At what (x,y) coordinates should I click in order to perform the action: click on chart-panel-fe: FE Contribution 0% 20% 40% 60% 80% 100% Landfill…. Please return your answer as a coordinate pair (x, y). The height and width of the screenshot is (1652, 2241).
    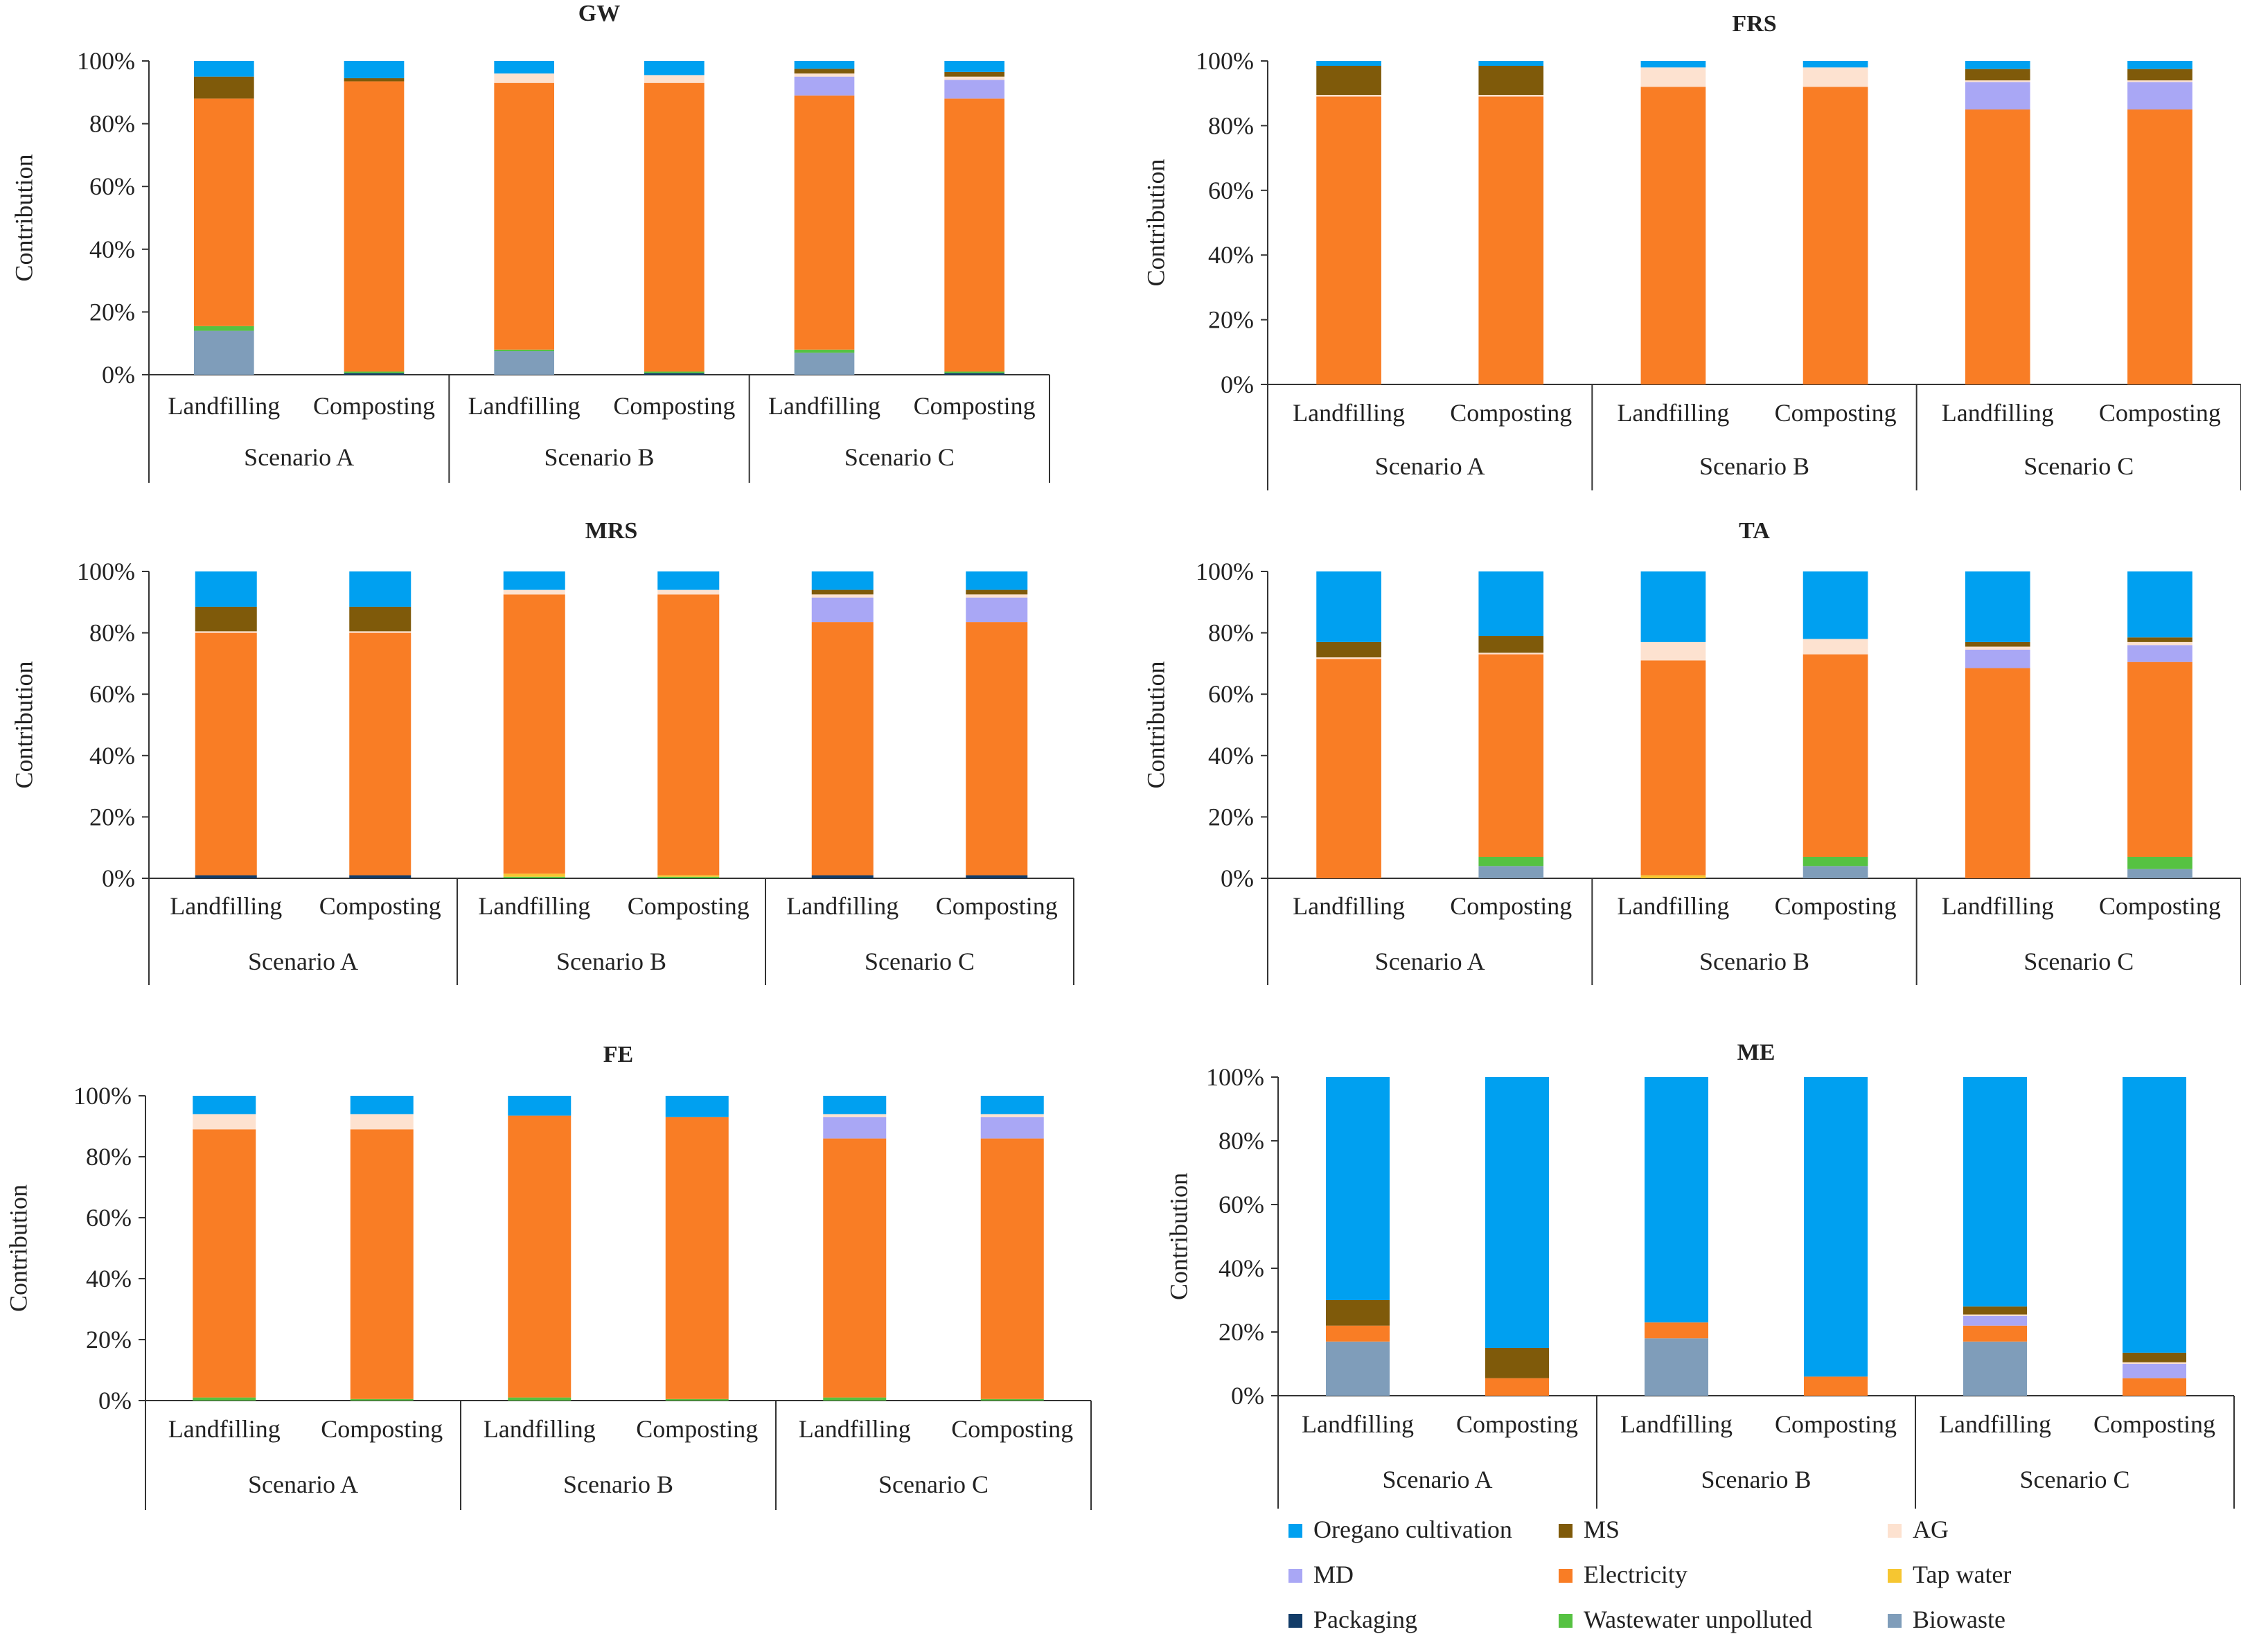
    Looking at the image, I should click on (548, 1276).